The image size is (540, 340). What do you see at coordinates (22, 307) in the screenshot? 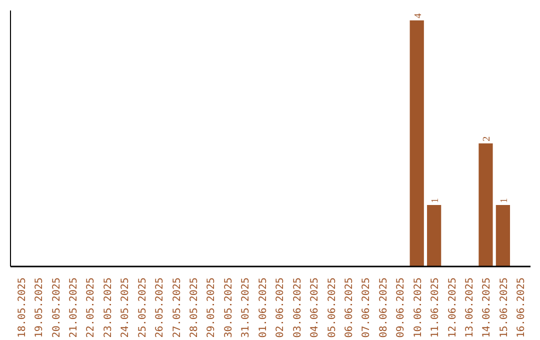
I see `x-tick-label: 18.05.2025` at bounding box center [22, 307].